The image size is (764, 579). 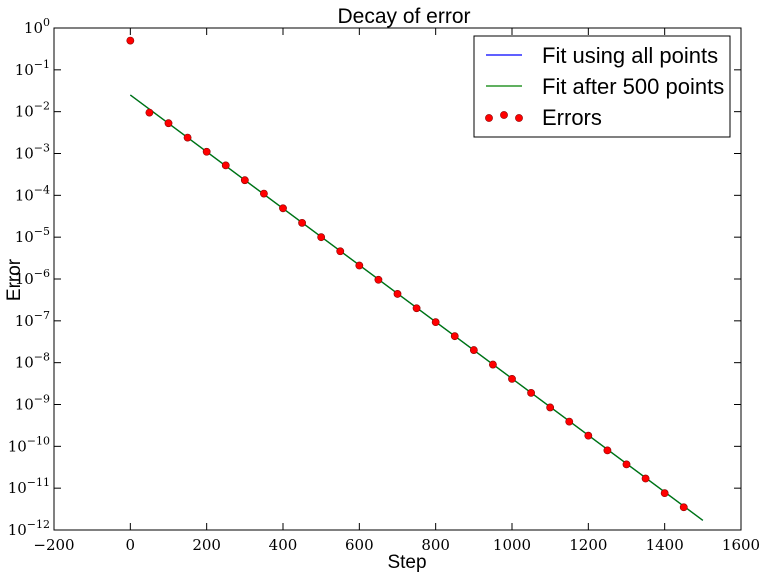 What do you see at coordinates (665, 545) in the screenshot?
I see `x-tick-label: 1400` at bounding box center [665, 545].